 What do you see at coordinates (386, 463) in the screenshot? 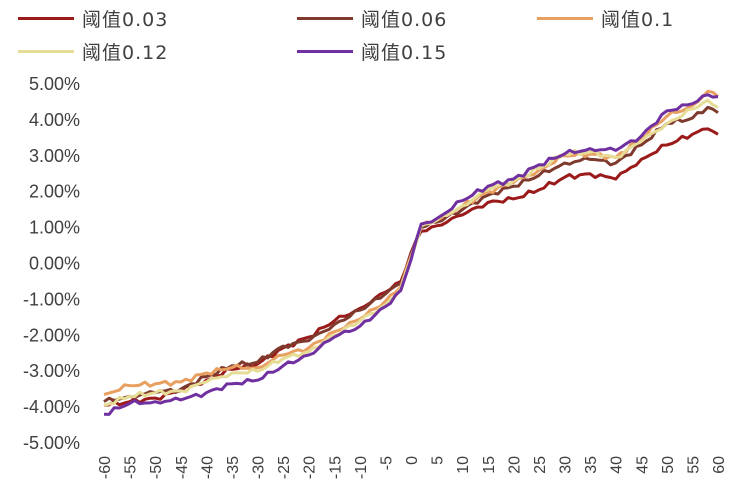
I see `x-tick-label: -5` at bounding box center [386, 463].